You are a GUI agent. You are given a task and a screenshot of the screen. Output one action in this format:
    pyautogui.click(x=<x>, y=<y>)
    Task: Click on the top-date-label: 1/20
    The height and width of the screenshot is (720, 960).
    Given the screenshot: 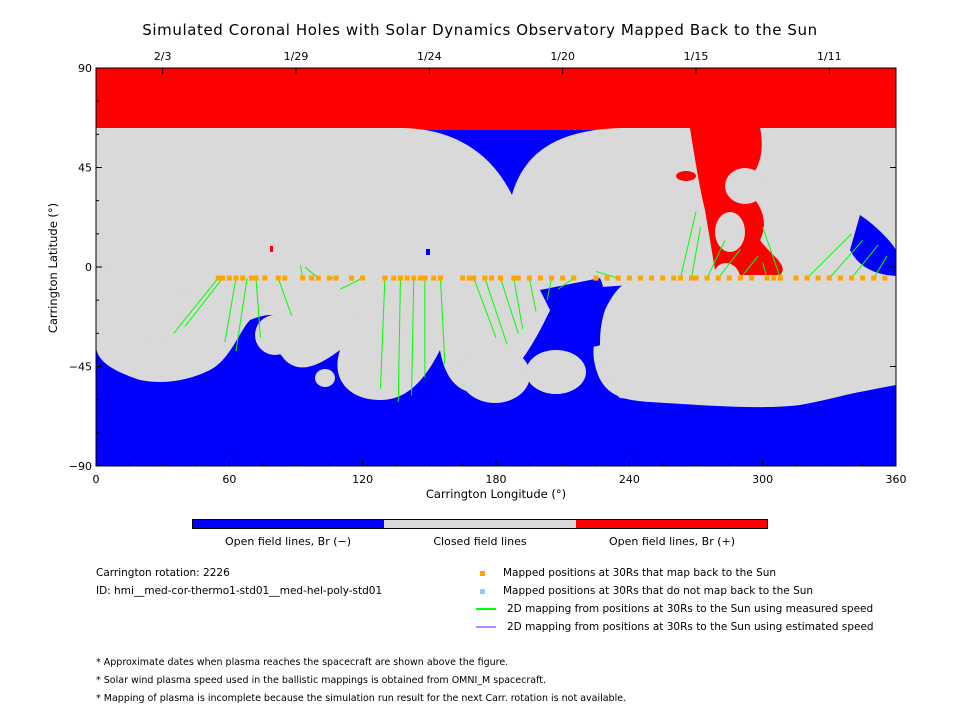 What is the action you would take?
    pyautogui.click(x=562, y=56)
    